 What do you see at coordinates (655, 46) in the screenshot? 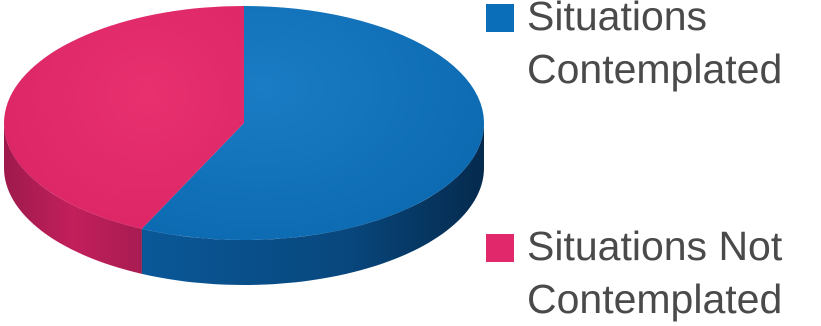
I see `legend-label-situations-contemplated: Situations Contemplated` at bounding box center [655, 46].